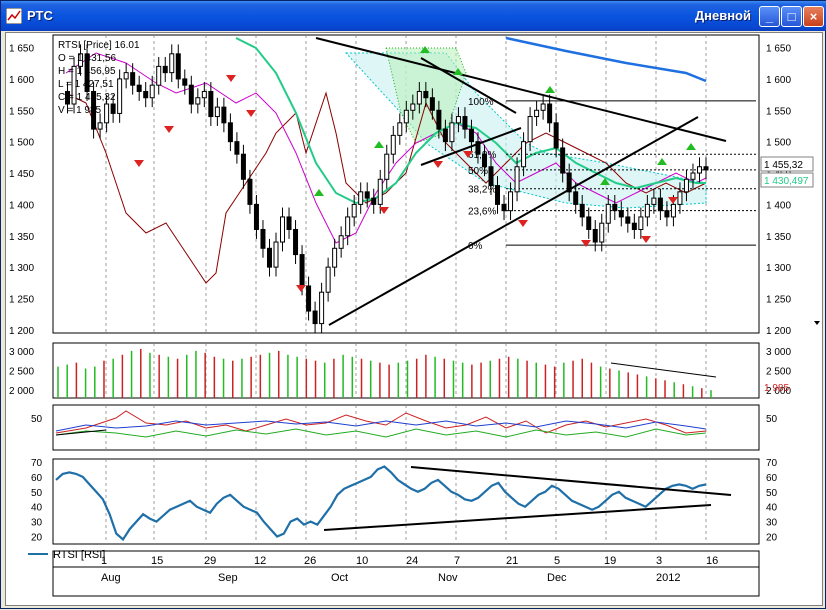  I want to click on fib-label: 0%, so click(475, 246).